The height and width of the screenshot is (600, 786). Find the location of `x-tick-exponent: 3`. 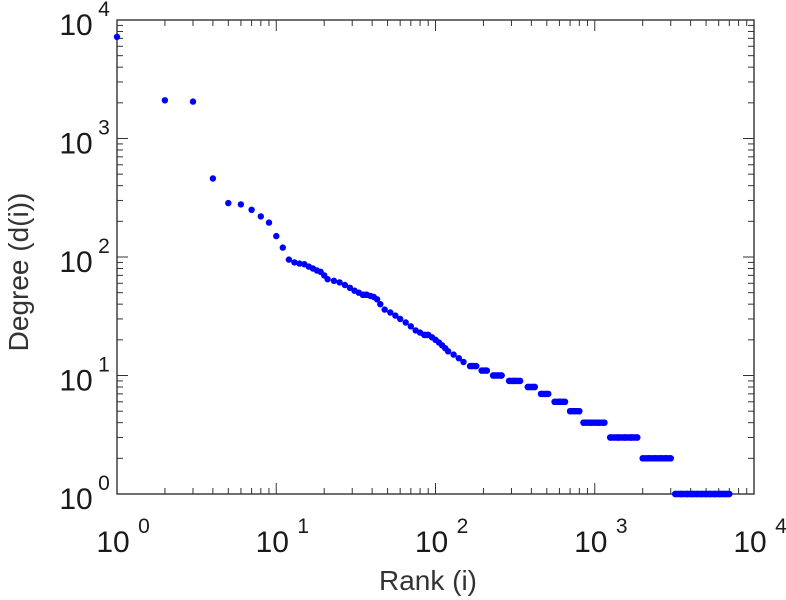

x-tick-exponent: 3 is located at coordinates (622, 526).